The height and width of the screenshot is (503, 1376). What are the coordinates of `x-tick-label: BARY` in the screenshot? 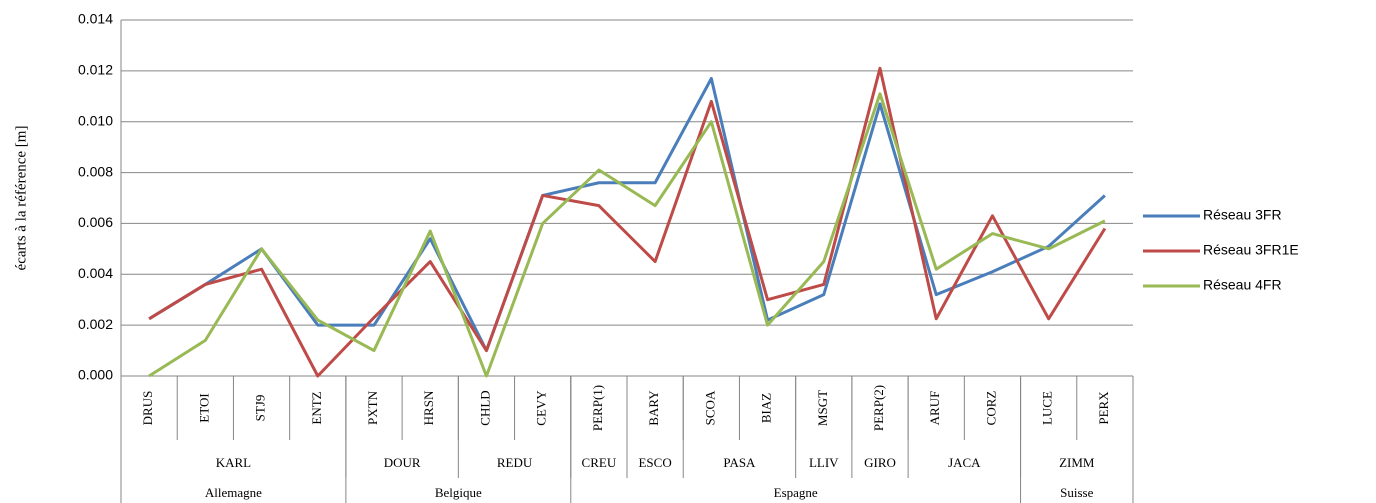 It's located at (653, 408).